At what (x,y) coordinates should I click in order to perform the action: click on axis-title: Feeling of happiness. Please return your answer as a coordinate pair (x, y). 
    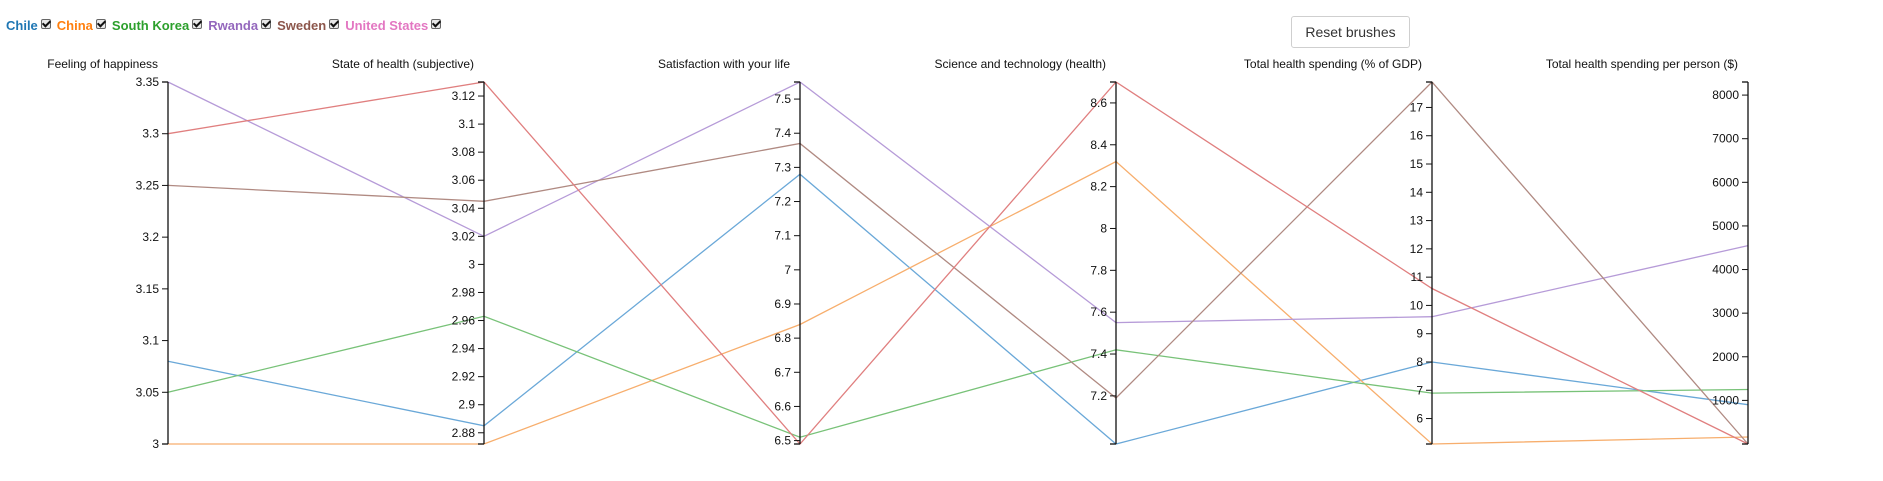
    Looking at the image, I should click on (102, 64).